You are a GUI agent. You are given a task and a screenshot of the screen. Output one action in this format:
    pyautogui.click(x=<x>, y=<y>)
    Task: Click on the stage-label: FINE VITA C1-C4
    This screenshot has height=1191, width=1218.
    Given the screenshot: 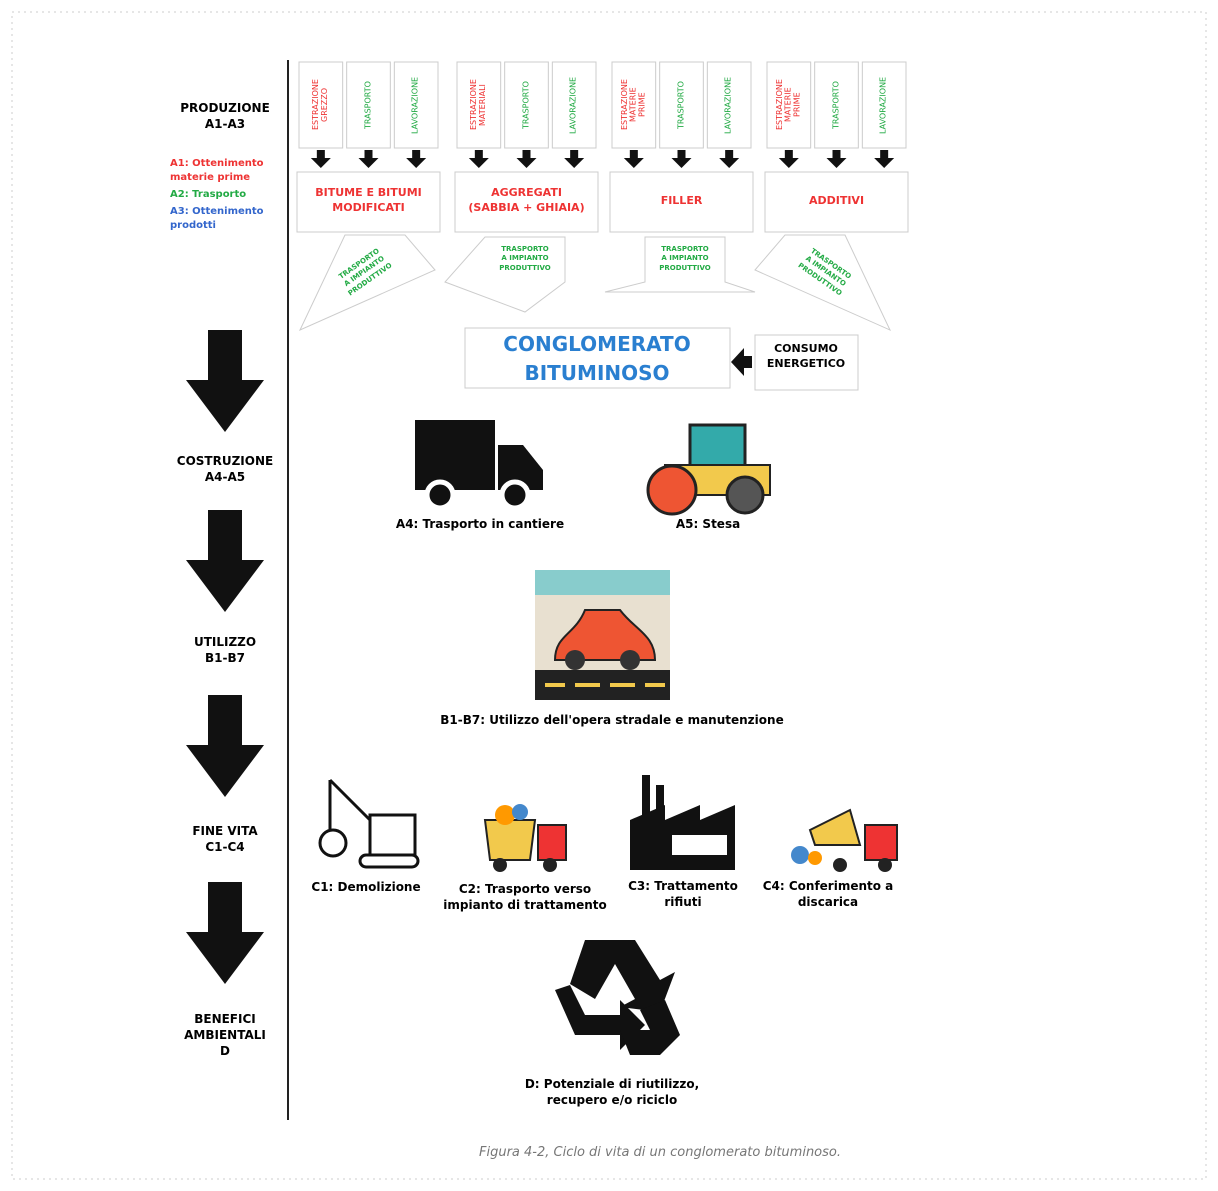 What is the action you would take?
    pyautogui.click(x=225, y=839)
    